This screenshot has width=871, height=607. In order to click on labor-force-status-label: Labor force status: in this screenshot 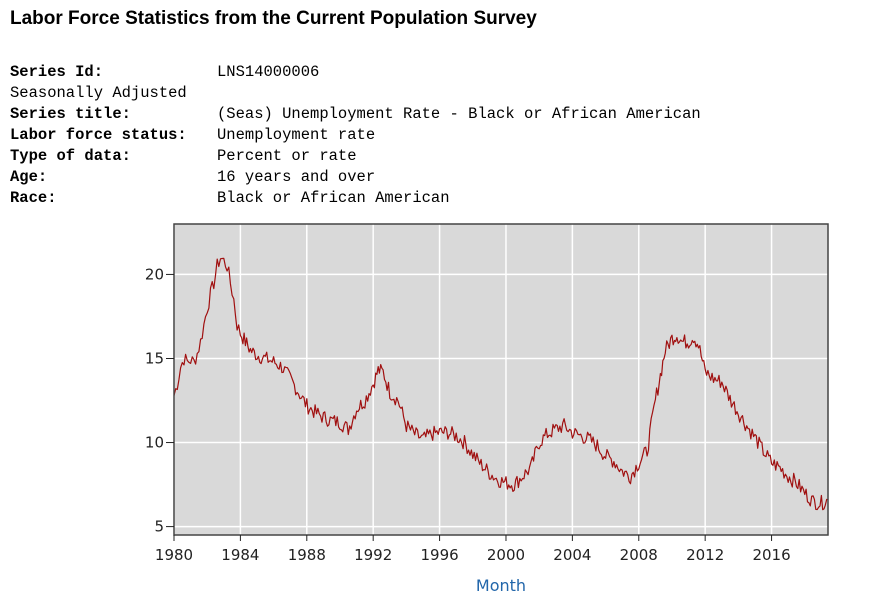, I will do `click(98, 135)`.